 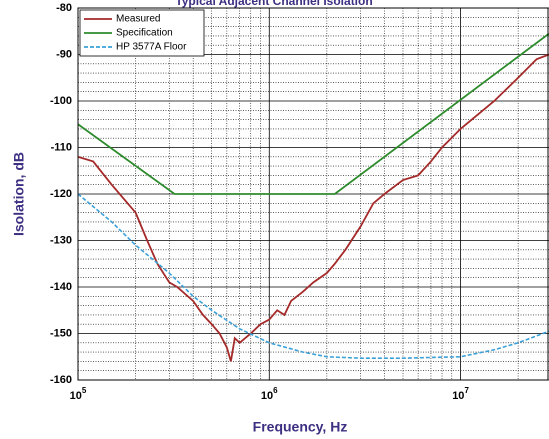 What do you see at coordinates (19, 194) in the screenshot?
I see `y-axis-title: Isolation, dB` at bounding box center [19, 194].